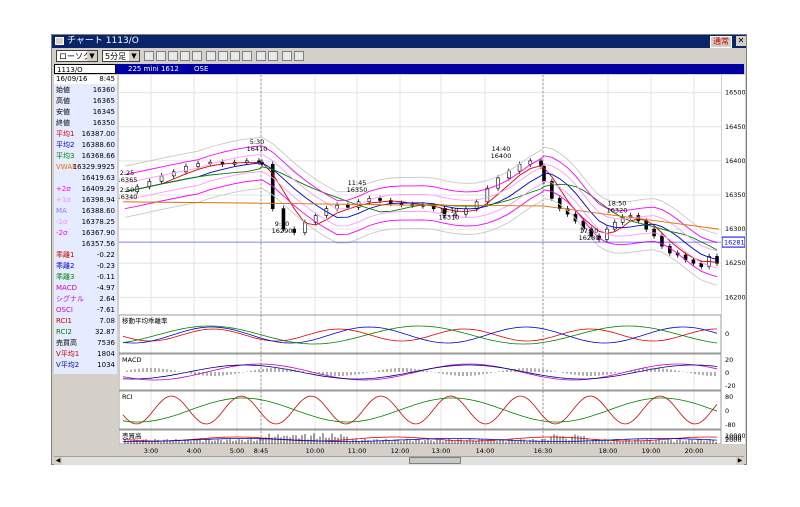 The image size is (800, 507). I want to click on time-tick-label: 3:00, so click(151, 451).